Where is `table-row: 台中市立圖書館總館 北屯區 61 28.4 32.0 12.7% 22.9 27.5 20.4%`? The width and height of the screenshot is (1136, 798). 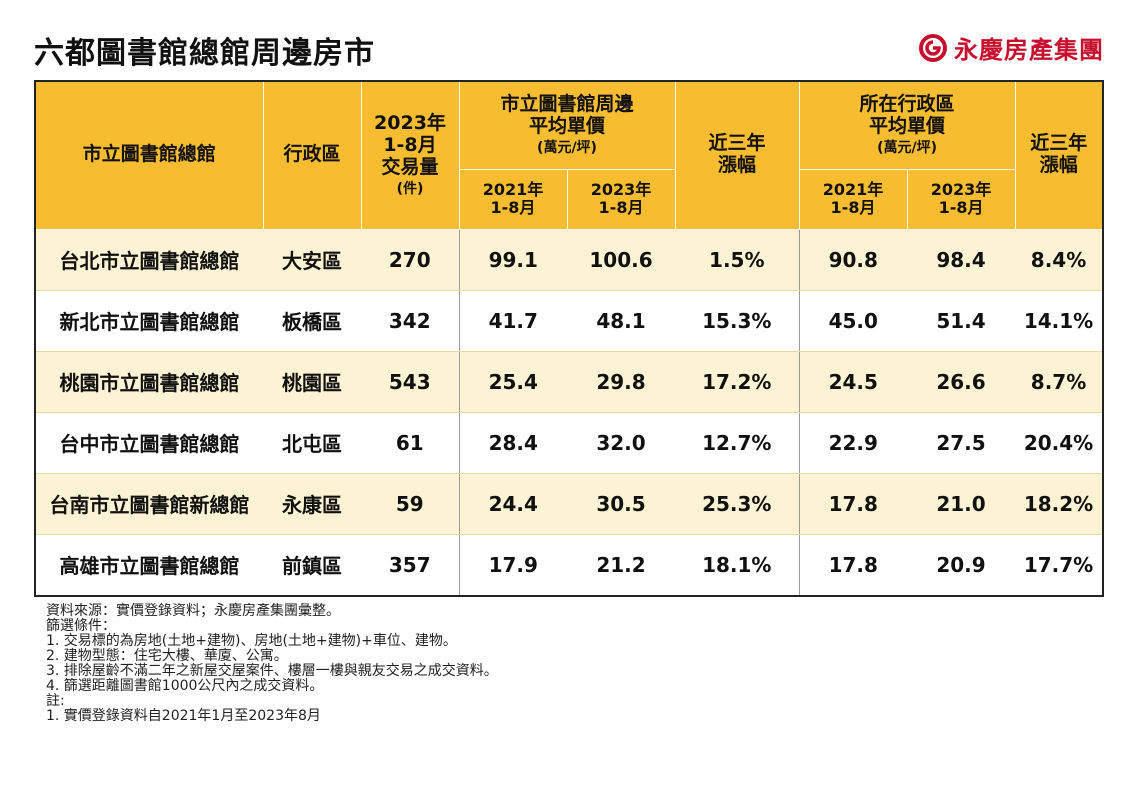
table-row: 台中市立圖書館總館 北屯區 61 28.4 32.0 12.7% 22.9 27.5 20.4% is located at coordinates (569, 443).